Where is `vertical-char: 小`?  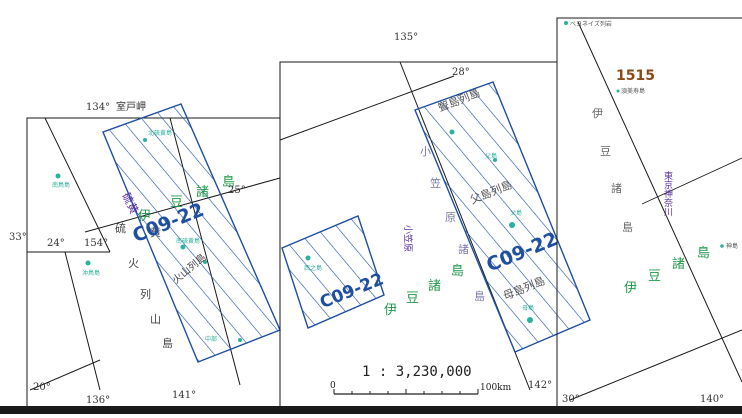
vertical-char: 小 is located at coordinates (425, 151).